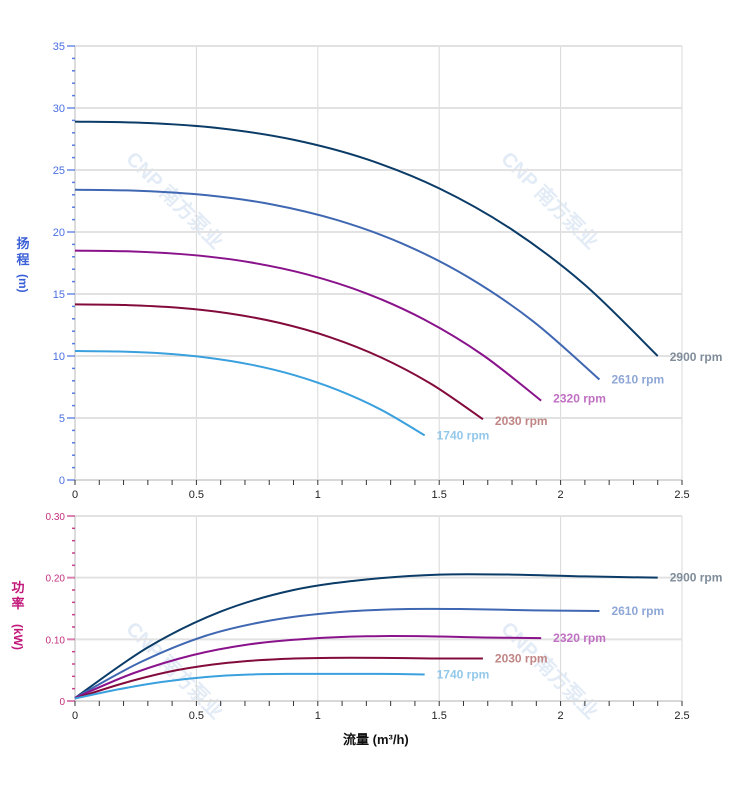  What do you see at coordinates (23, 243) in the screenshot?
I see `head-label-char-1: 扬` at bounding box center [23, 243].